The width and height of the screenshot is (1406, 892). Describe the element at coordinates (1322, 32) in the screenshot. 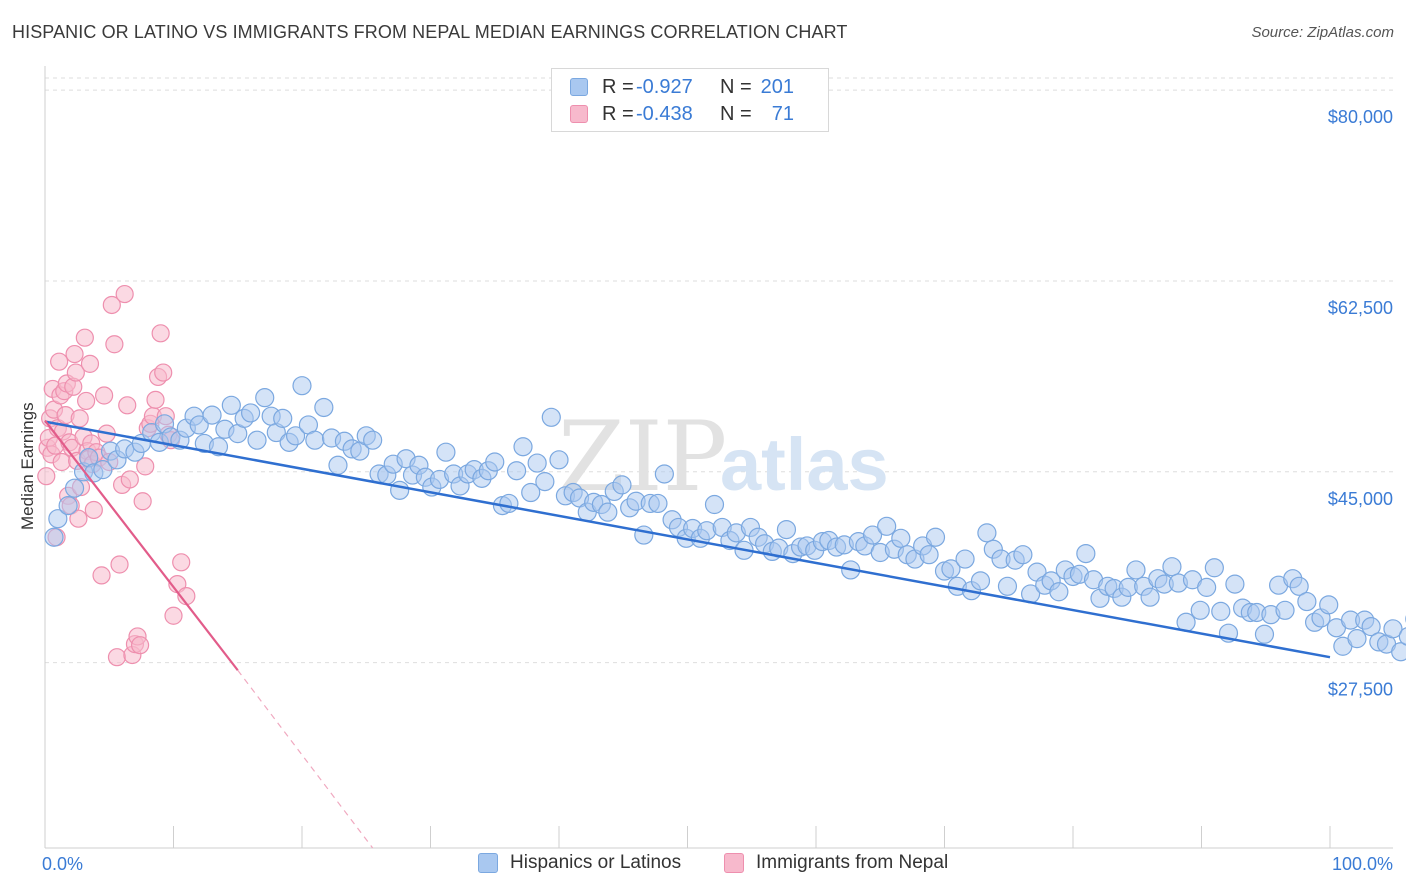

I see `source-credit: Source: ZipAtlas.com` at that location.